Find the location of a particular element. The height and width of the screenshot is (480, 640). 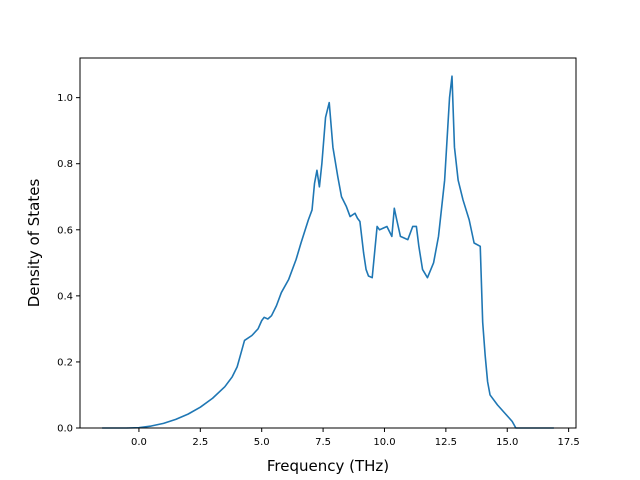

x-axis-label: Frequency (THz) is located at coordinates (328, 466).